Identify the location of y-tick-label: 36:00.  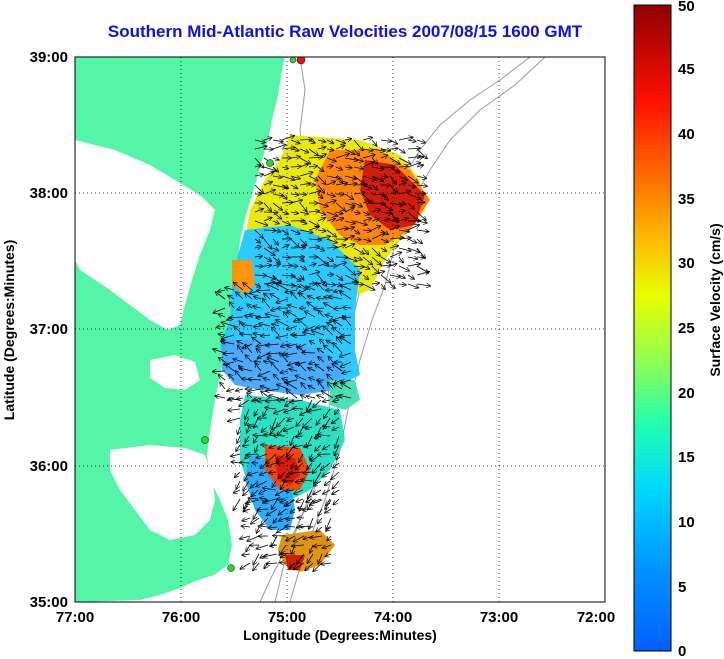
(49, 466).